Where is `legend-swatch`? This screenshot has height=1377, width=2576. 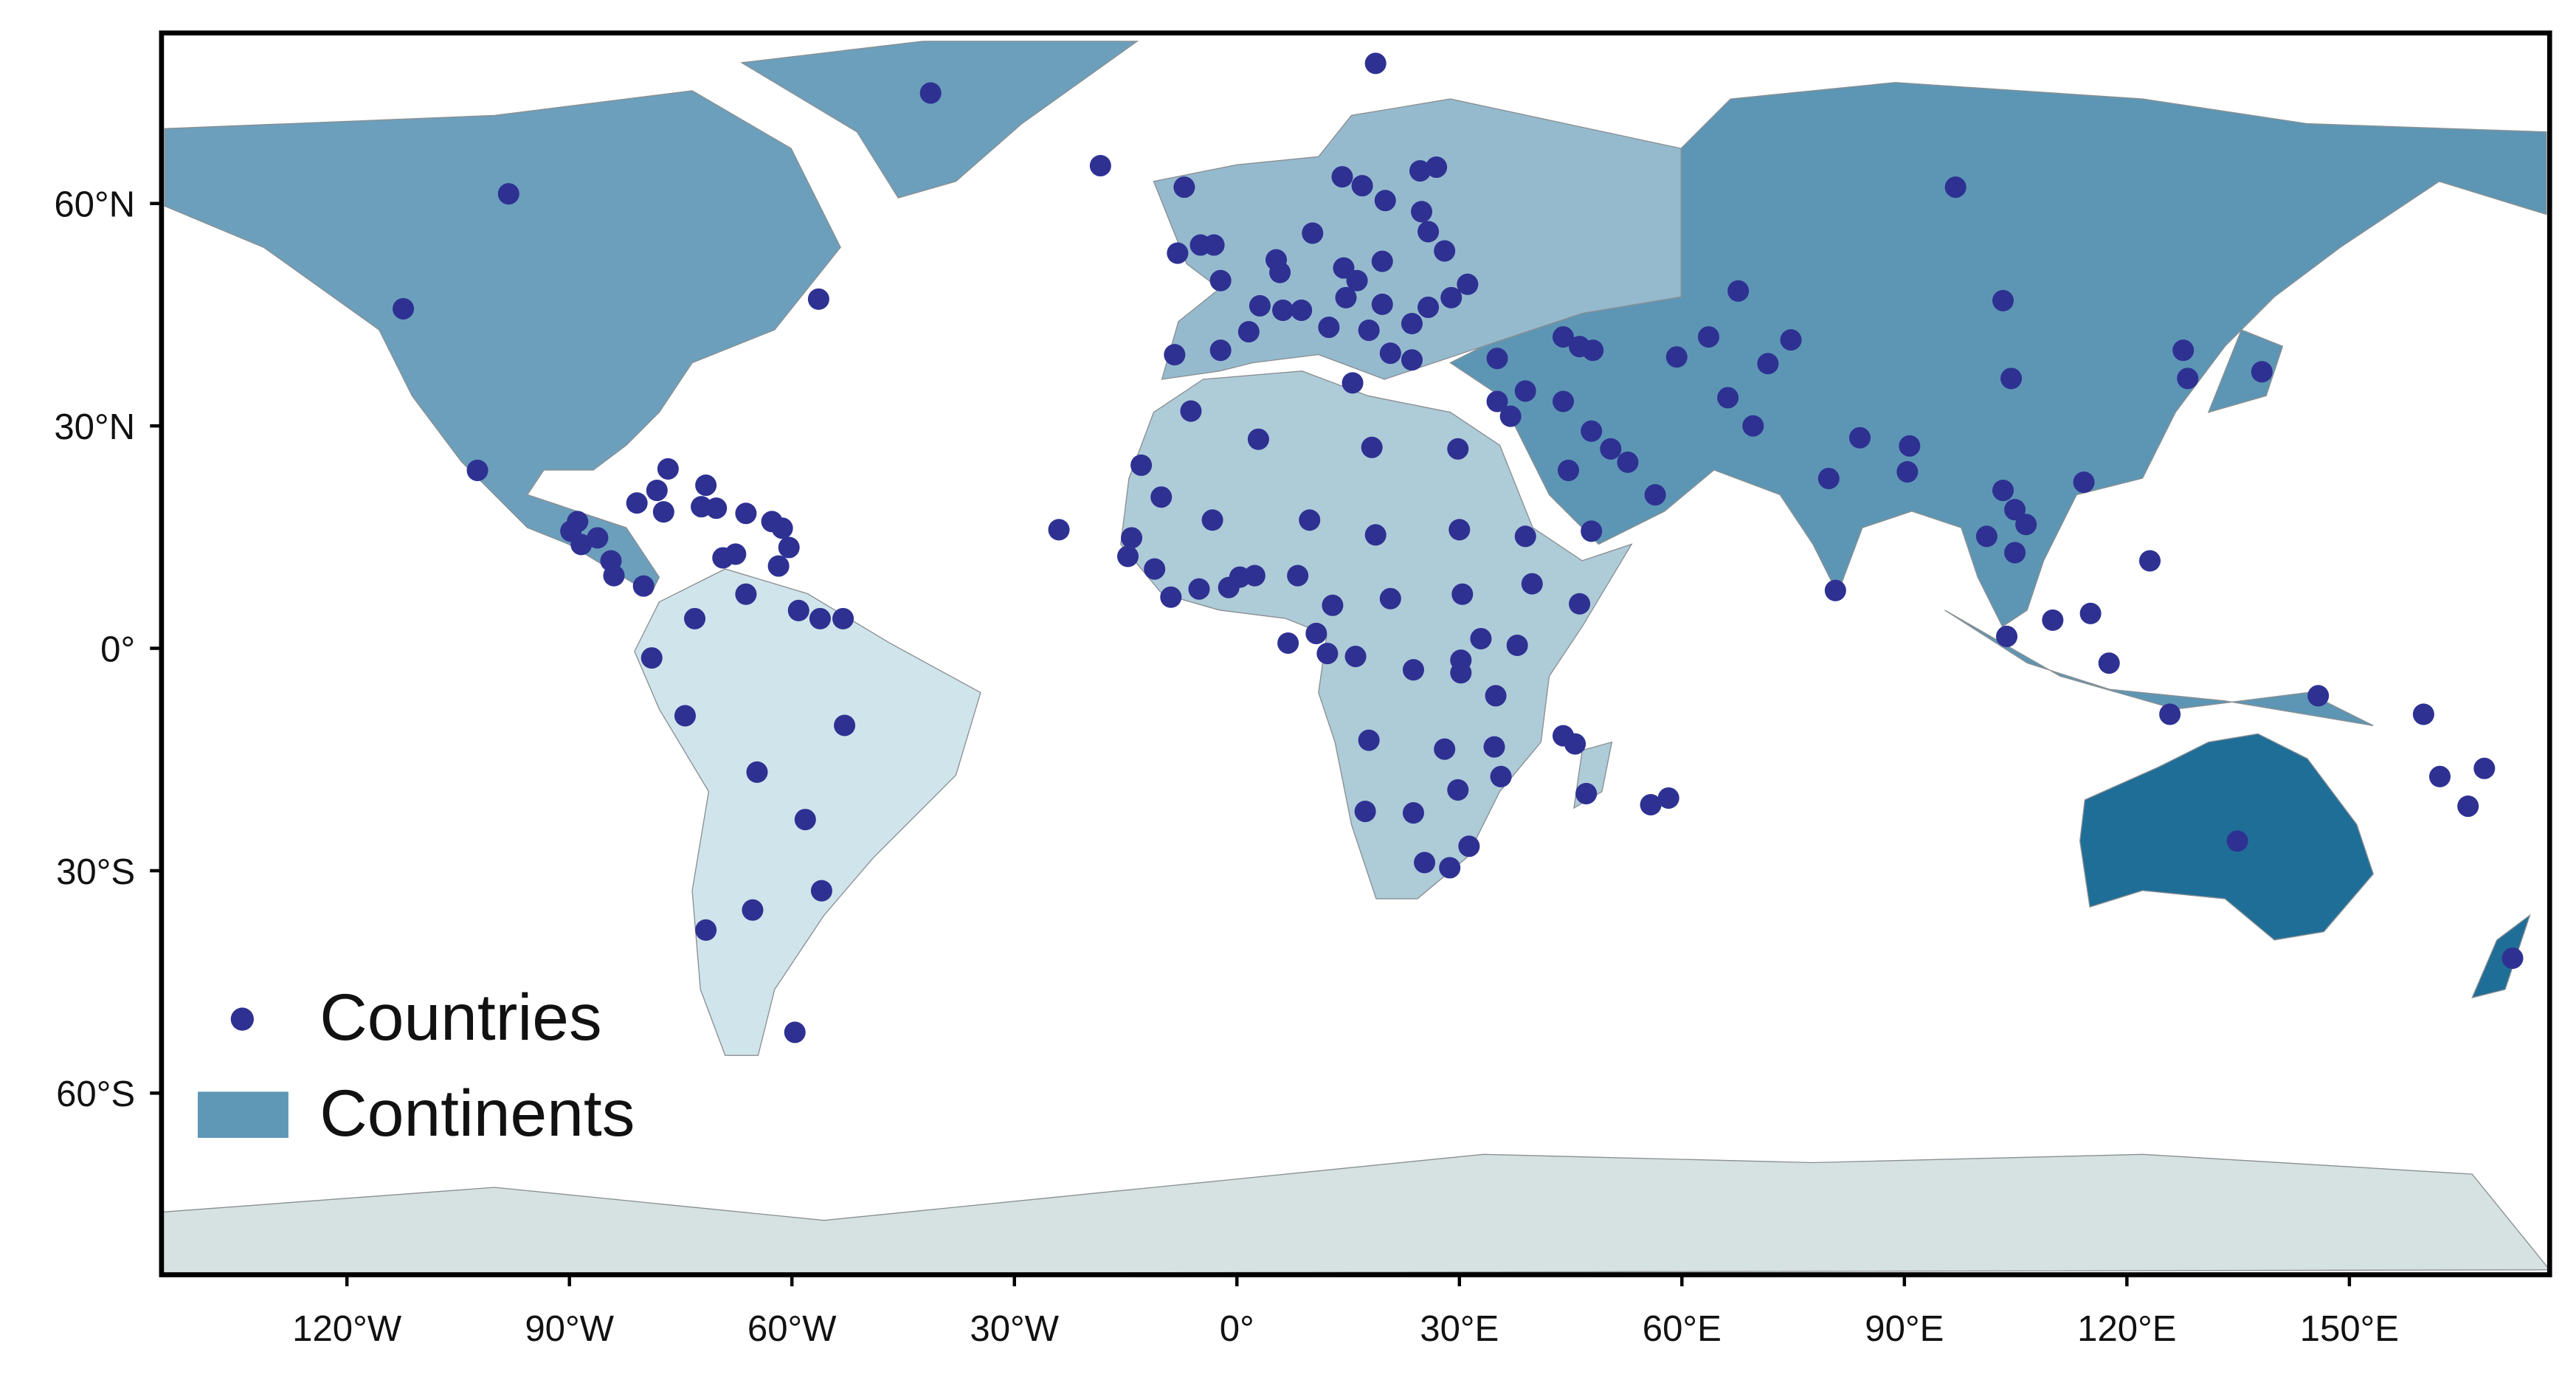
legend-swatch is located at coordinates (244, 1114).